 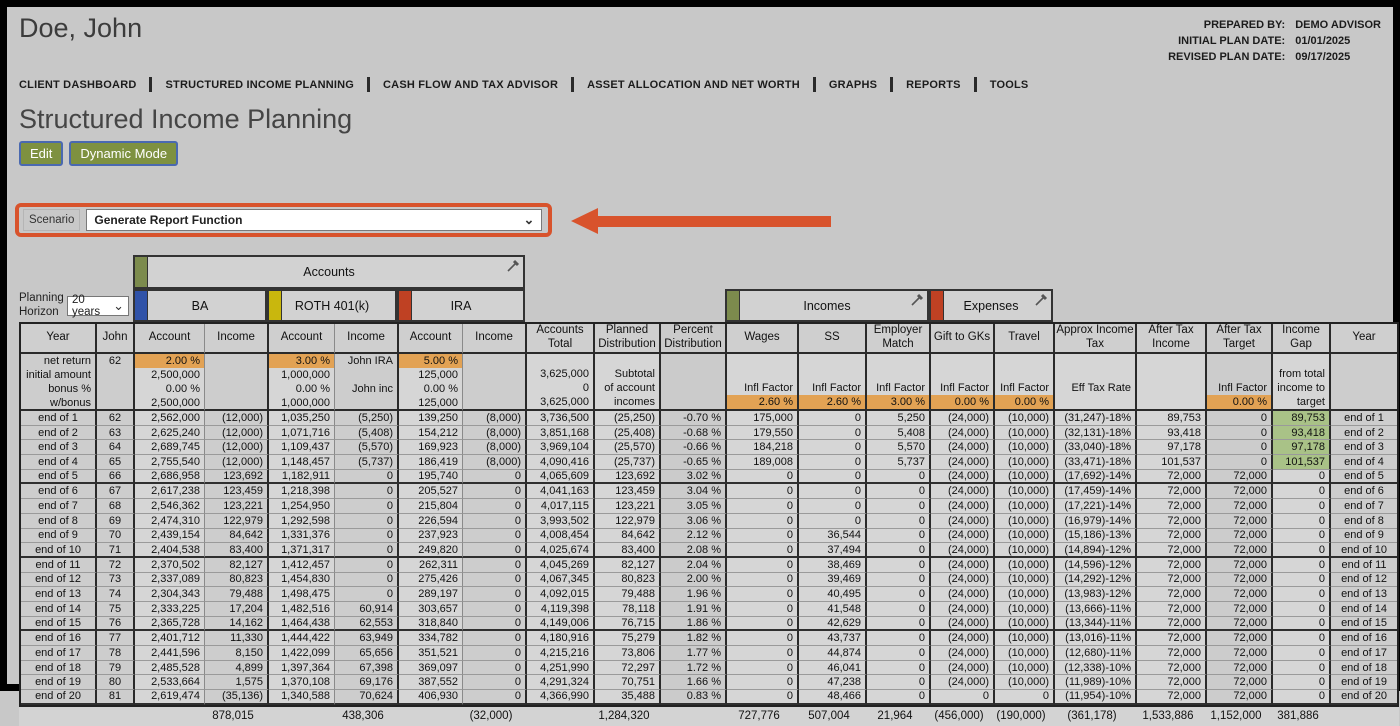 What do you see at coordinates (899, 339) in the screenshot?
I see `column-header-employer-match: Employer Match` at bounding box center [899, 339].